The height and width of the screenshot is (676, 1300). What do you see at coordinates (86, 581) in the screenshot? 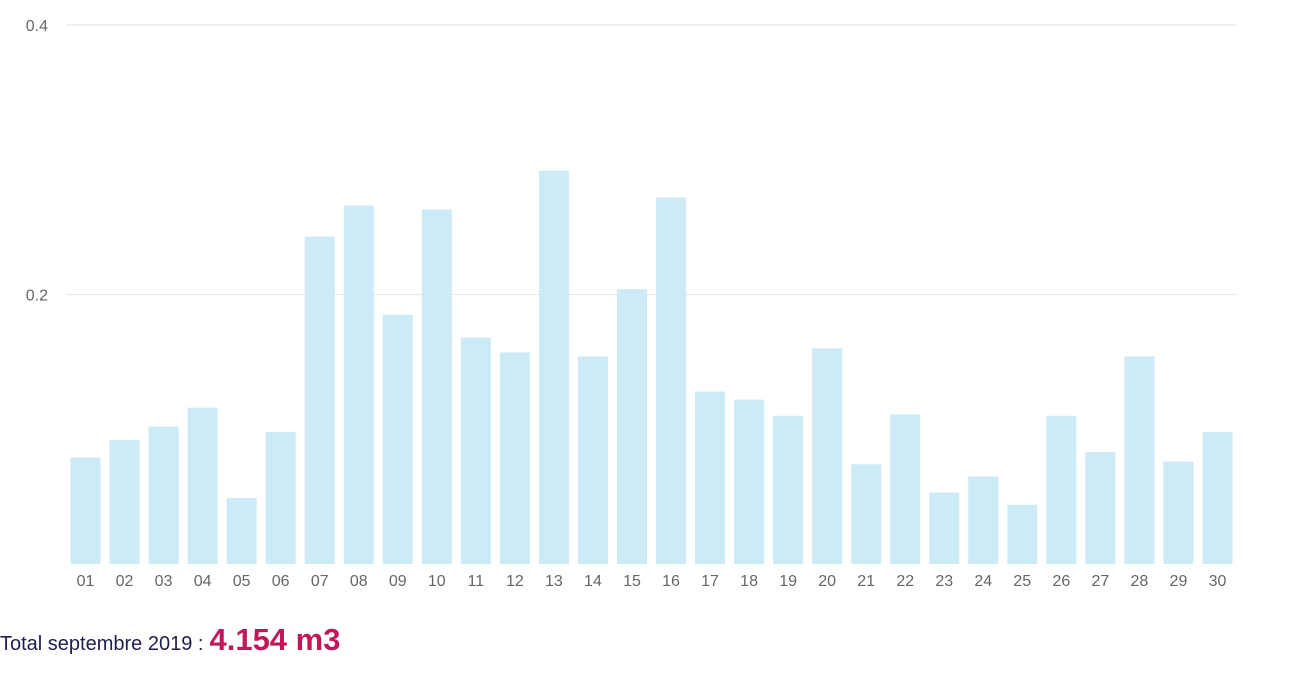
I see `x-tick-label: 01` at bounding box center [86, 581].